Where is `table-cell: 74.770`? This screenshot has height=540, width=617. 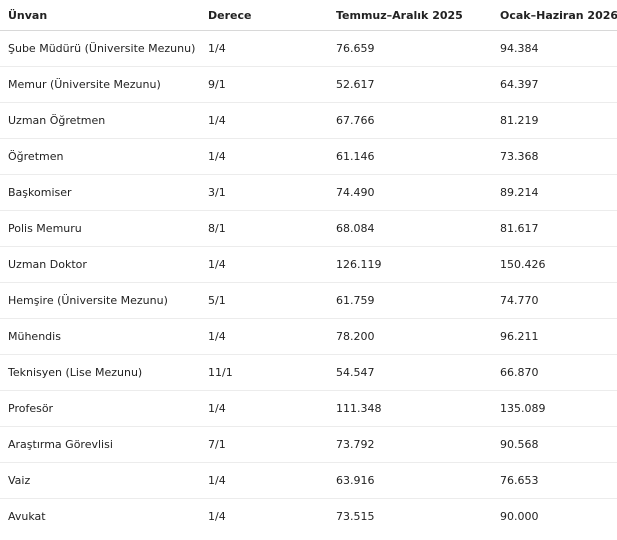
table-cell: 74.770 is located at coordinates (554, 300).